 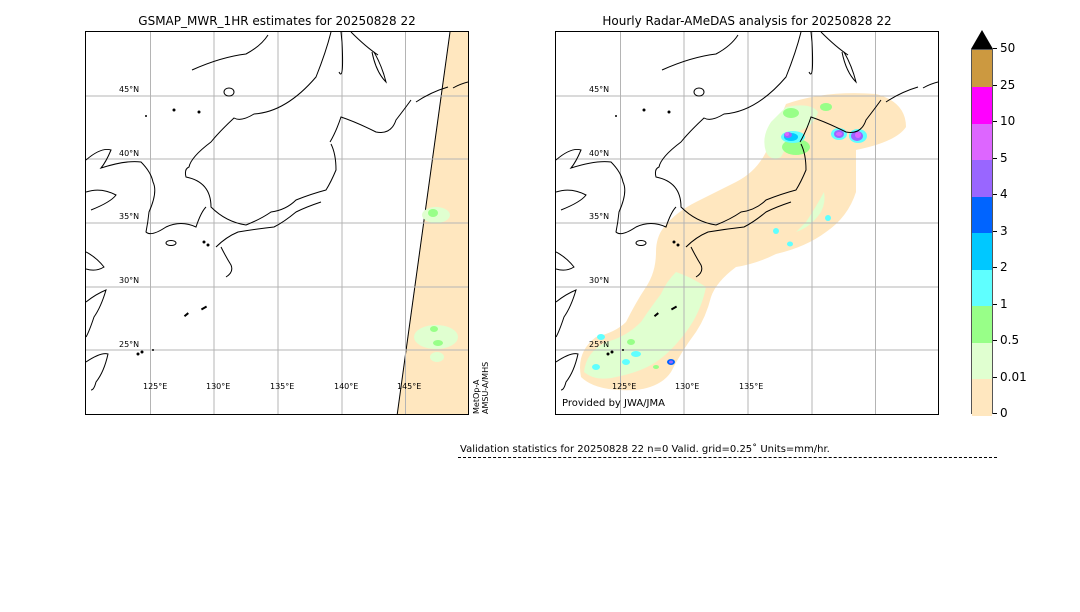 I want to click on colorbar-tick-label: 50, so click(x=1008, y=48).